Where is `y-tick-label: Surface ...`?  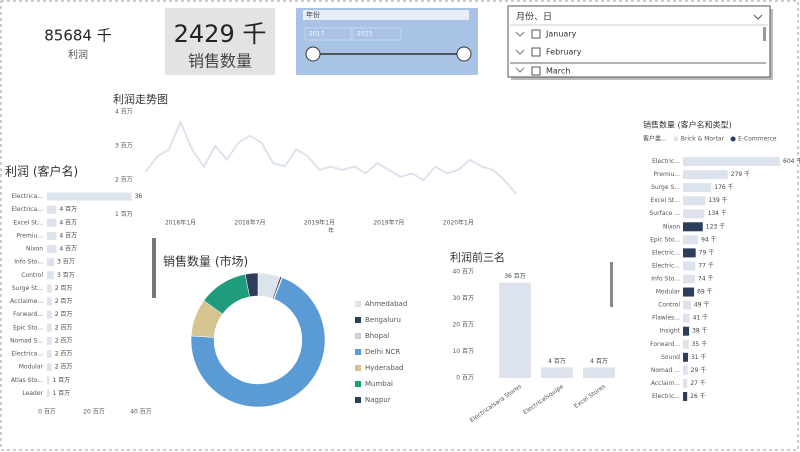
y-tick-label: Surface ... is located at coordinates (665, 213).